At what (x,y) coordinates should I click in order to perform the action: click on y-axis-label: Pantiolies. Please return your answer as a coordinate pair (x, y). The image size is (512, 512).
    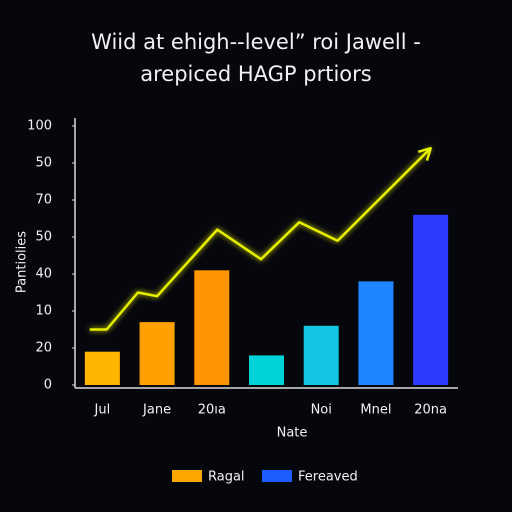
    Looking at the image, I should click on (22, 262).